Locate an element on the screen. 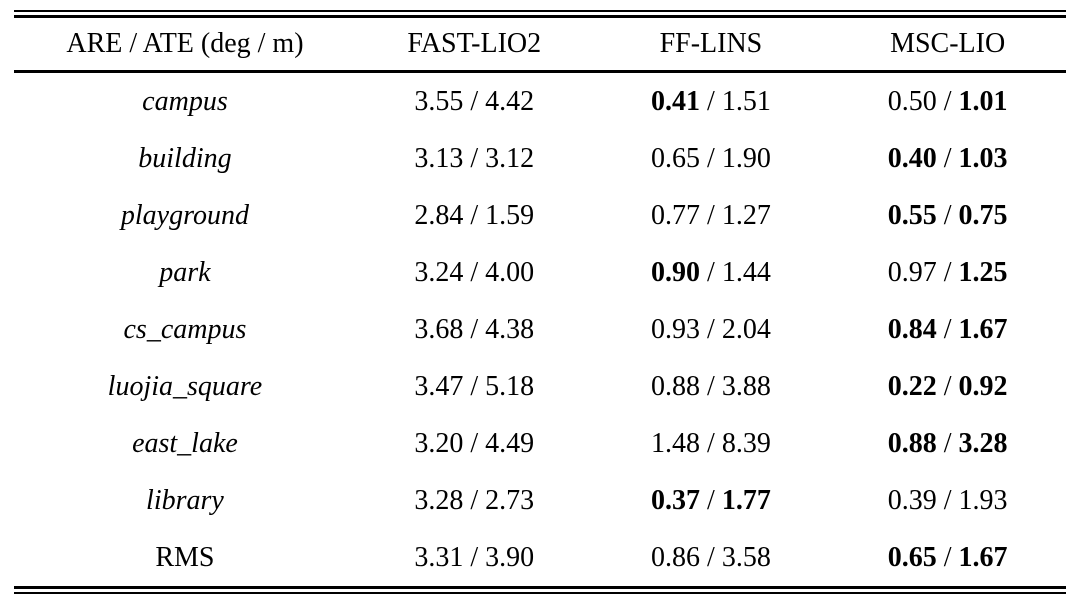  ate-value: 4.00 is located at coordinates (510, 272).